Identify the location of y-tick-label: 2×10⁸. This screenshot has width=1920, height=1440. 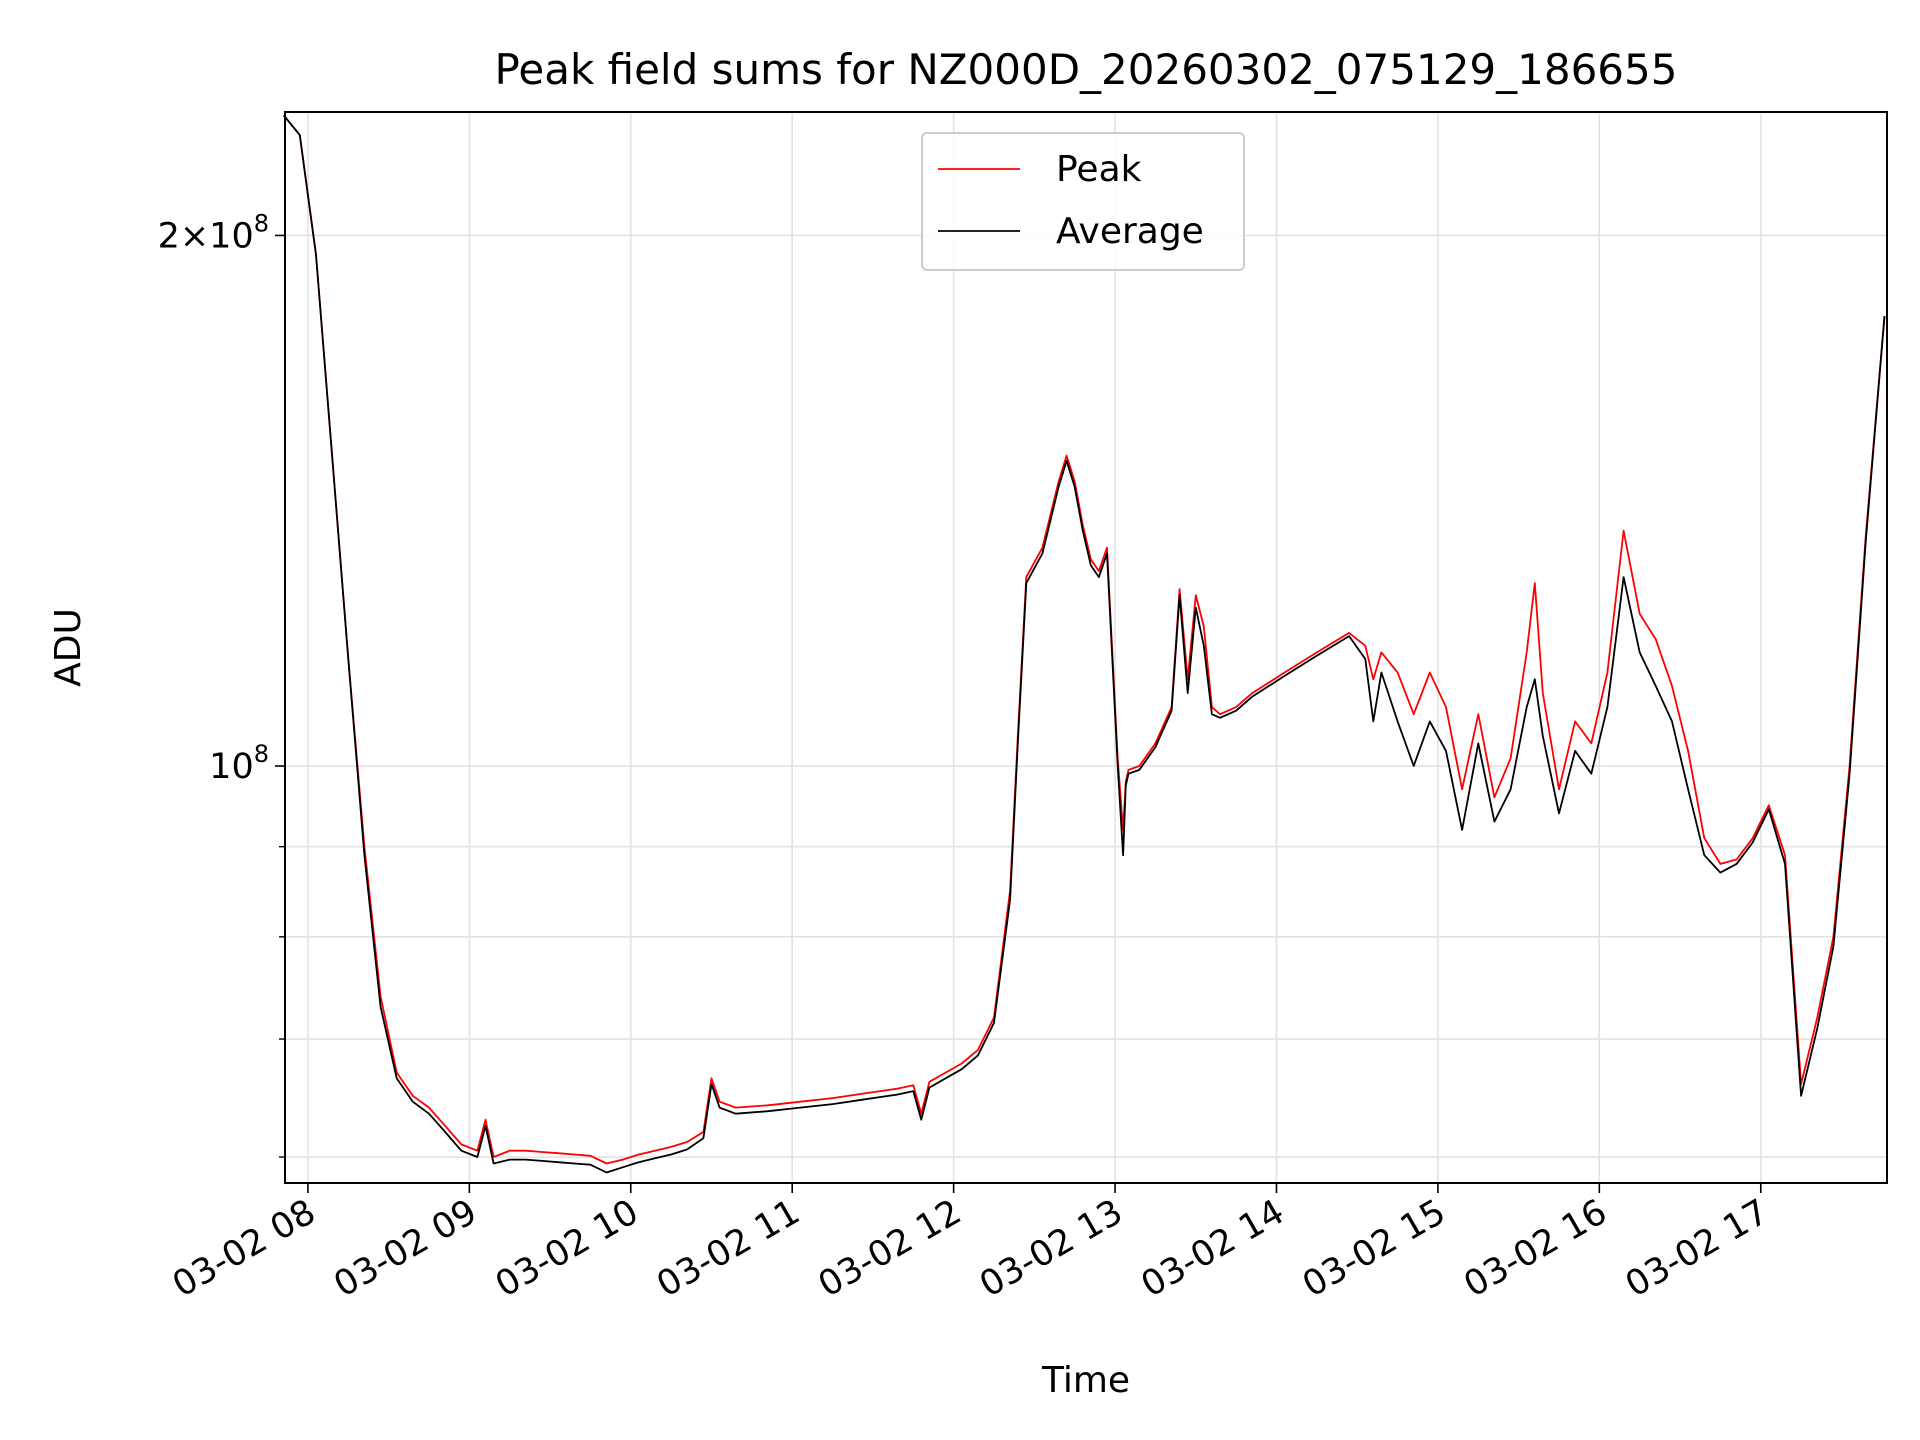
(213, 232).